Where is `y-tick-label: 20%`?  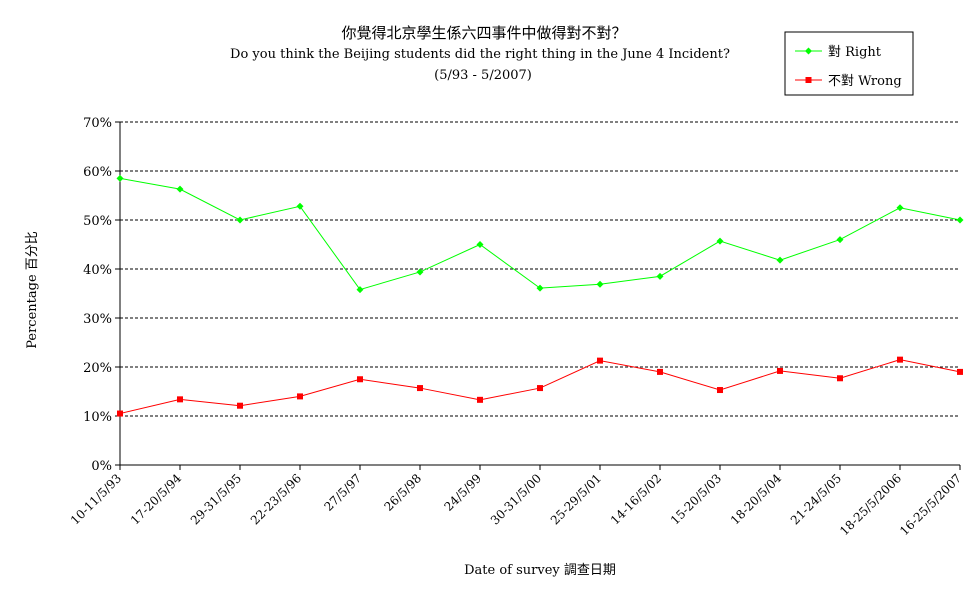
y-tick-label: 20% is located at coordinates (97, 368).